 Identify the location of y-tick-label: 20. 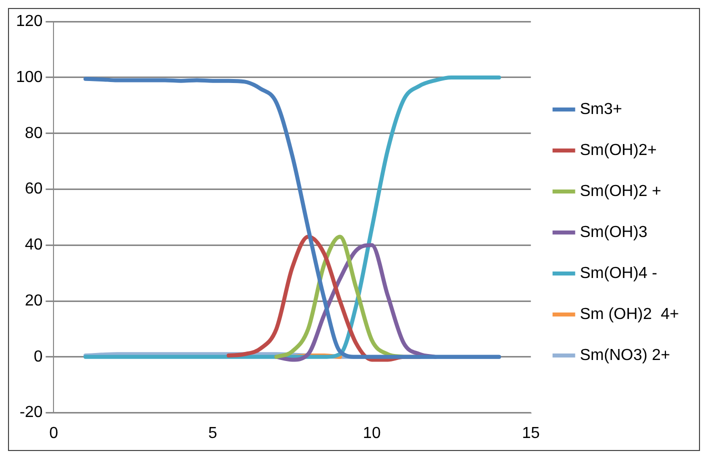
(33, 301).